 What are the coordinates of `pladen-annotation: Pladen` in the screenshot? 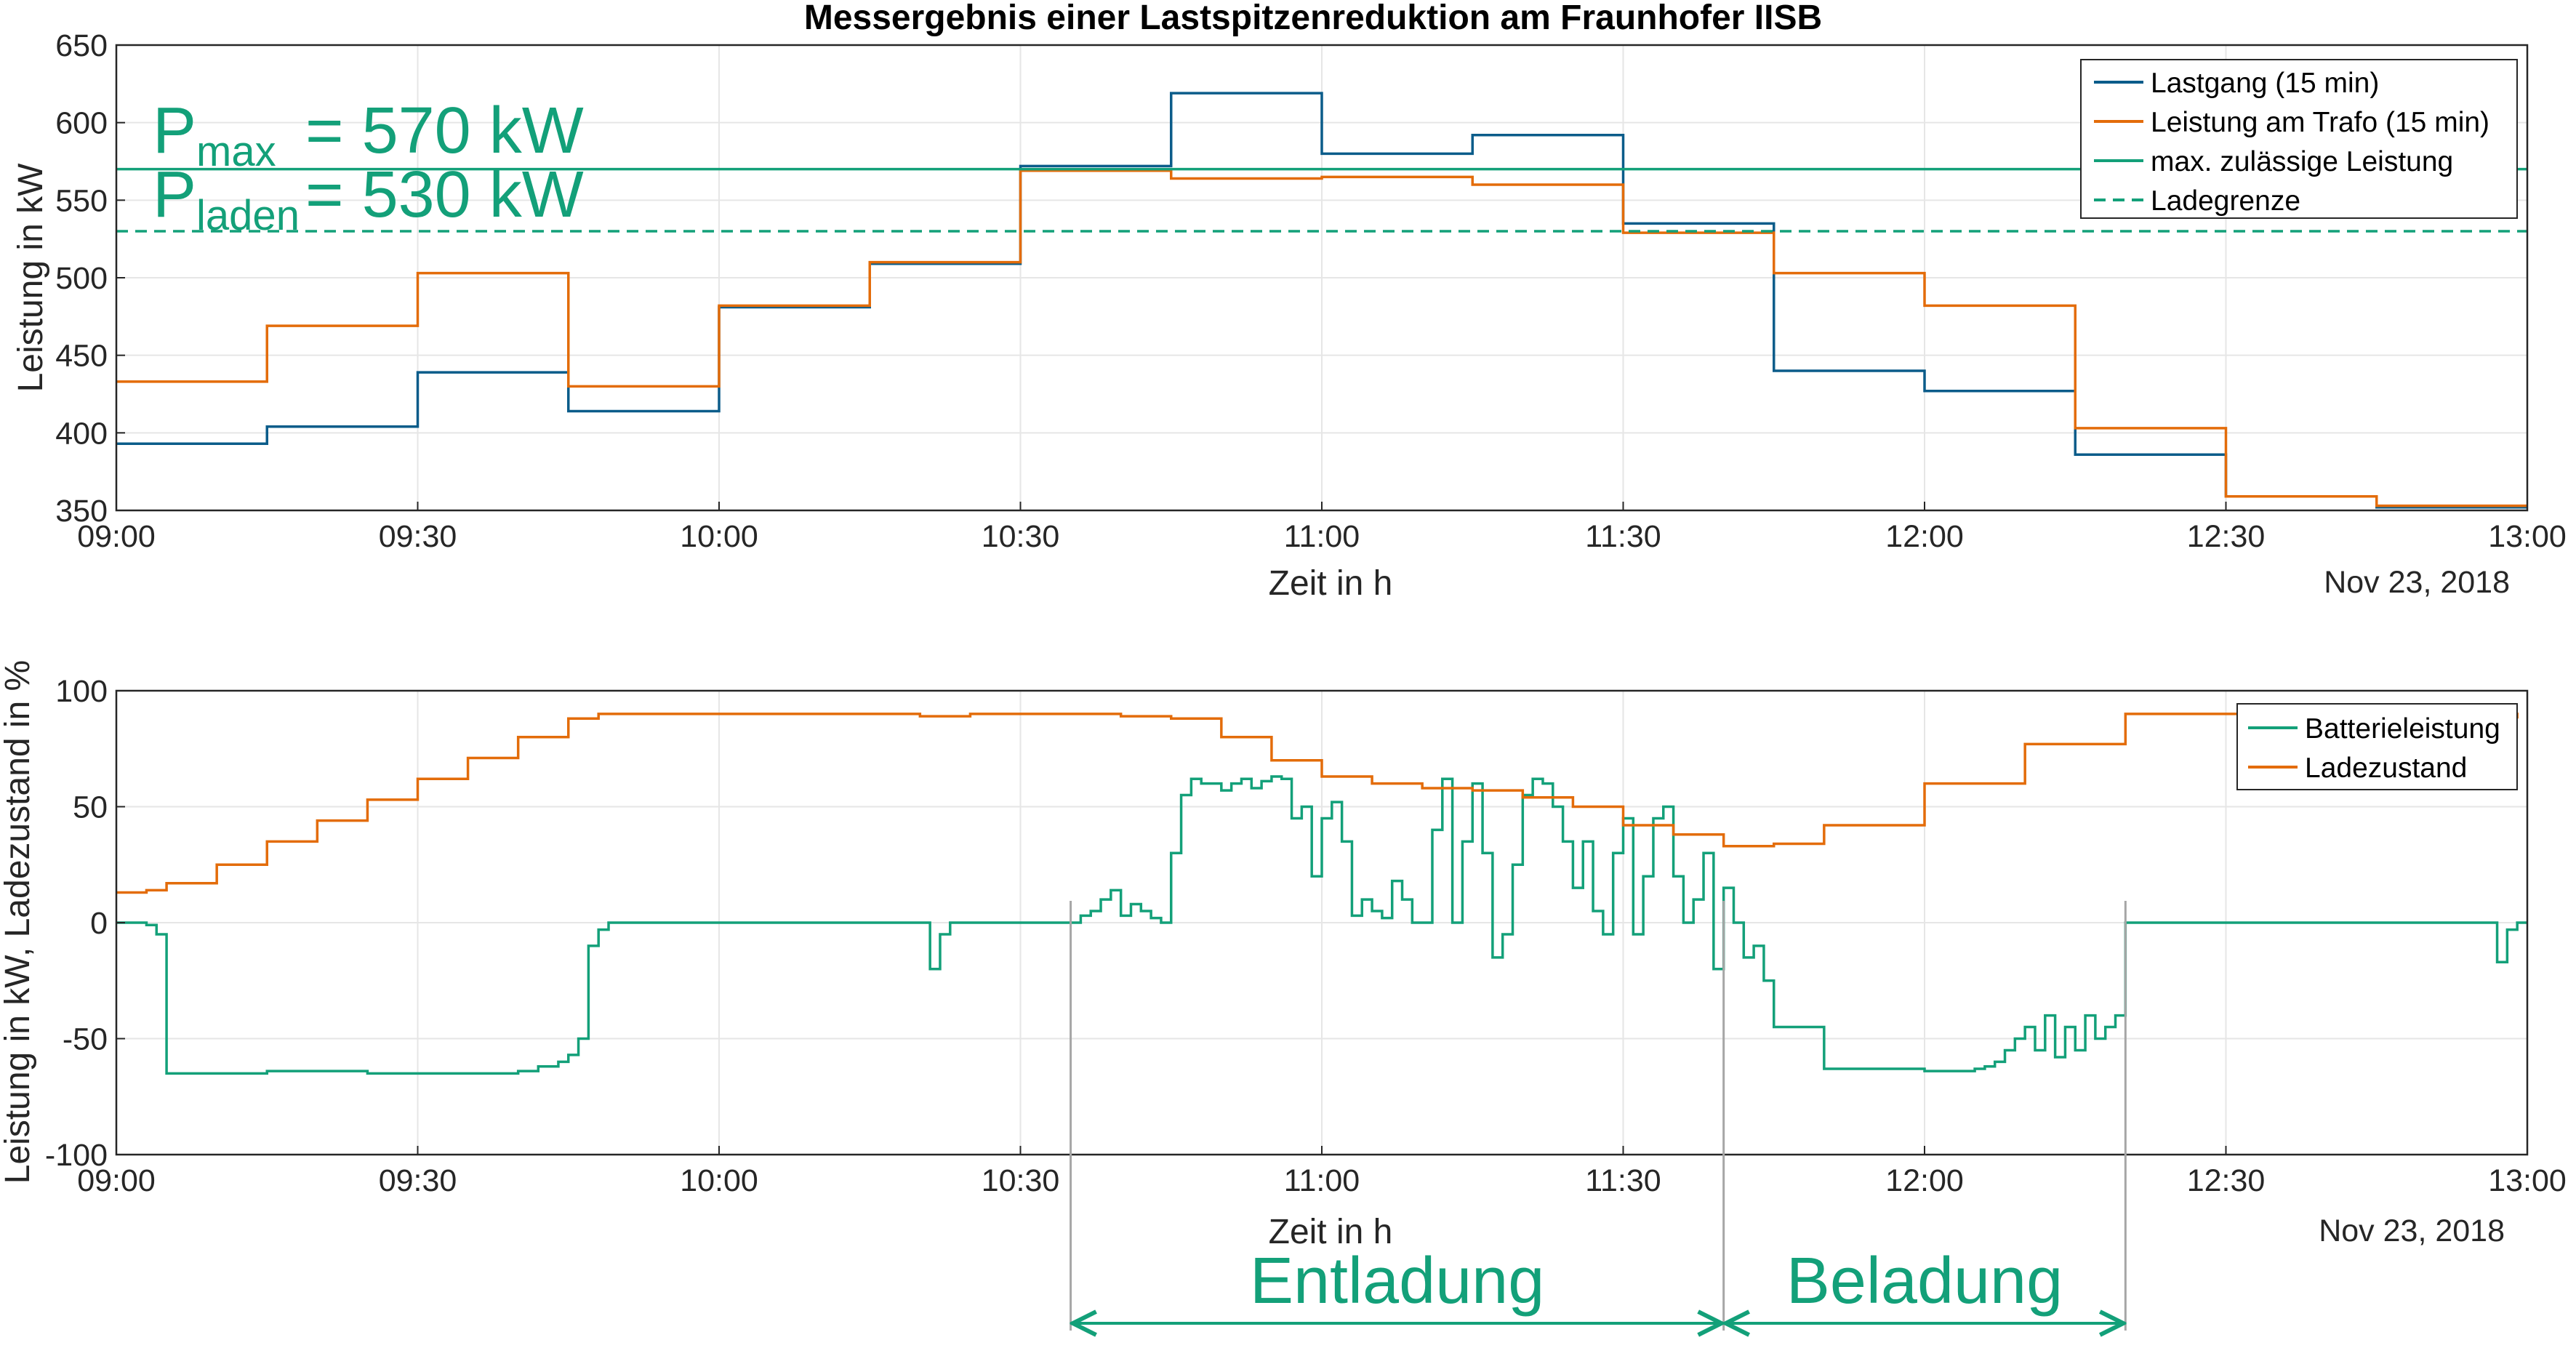 It's located at (226, 199).